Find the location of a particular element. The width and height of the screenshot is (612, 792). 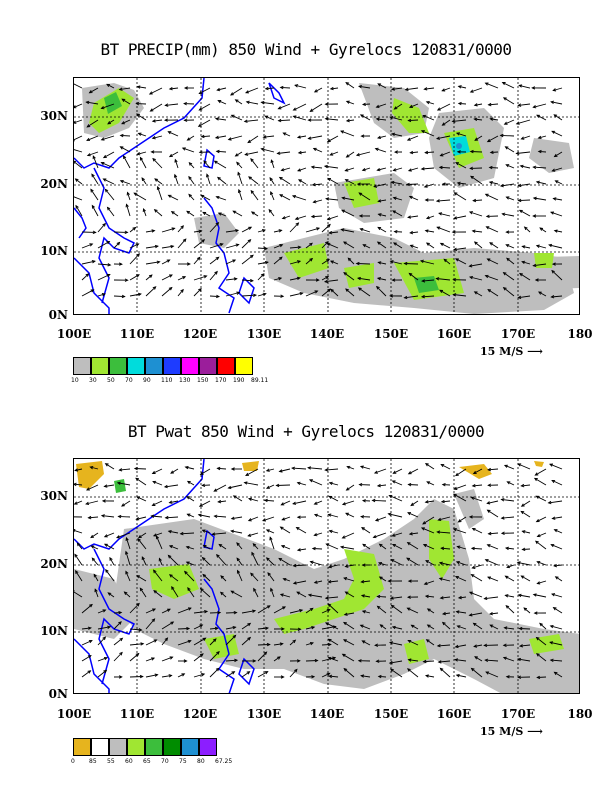

y-label-30n-top: 30N is located at coordinates (54, 116).